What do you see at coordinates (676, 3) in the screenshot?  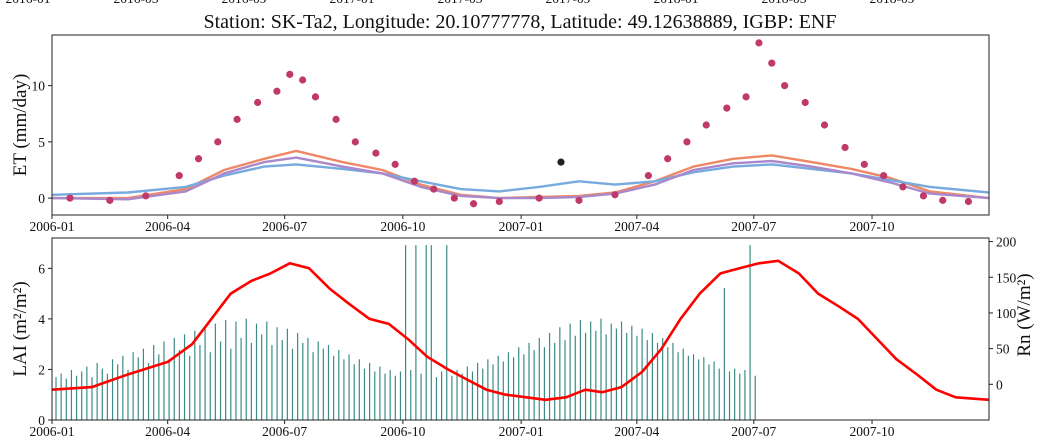 I see `clipped-top-label: 2018-01` at bounding box center [676, 3].